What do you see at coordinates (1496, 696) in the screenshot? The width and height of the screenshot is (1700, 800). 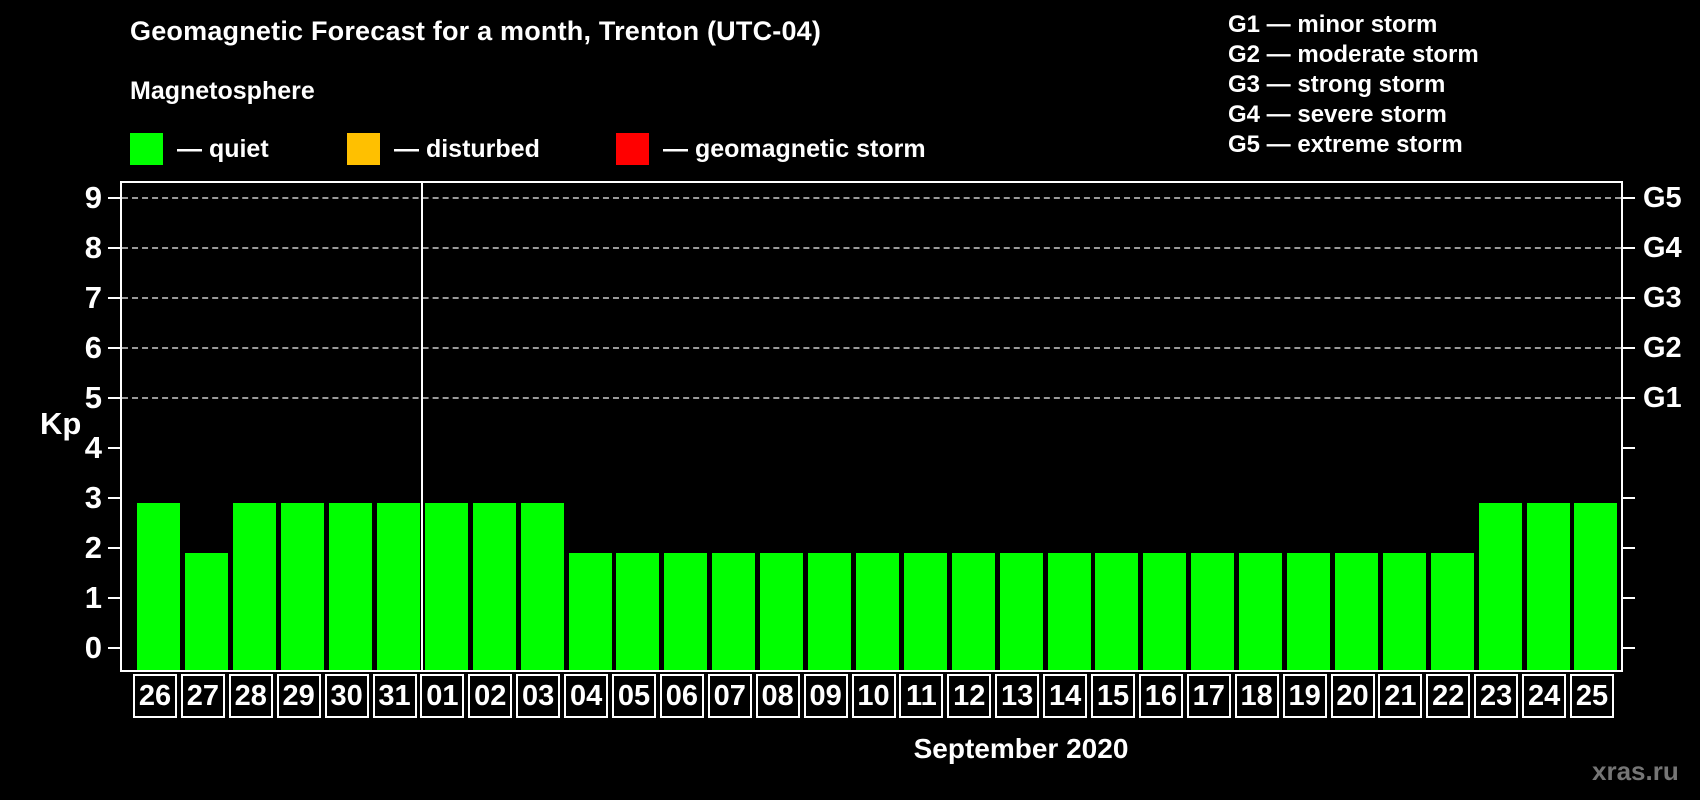 I see `day-label-23: 23` at bounding box center [1496, 696].